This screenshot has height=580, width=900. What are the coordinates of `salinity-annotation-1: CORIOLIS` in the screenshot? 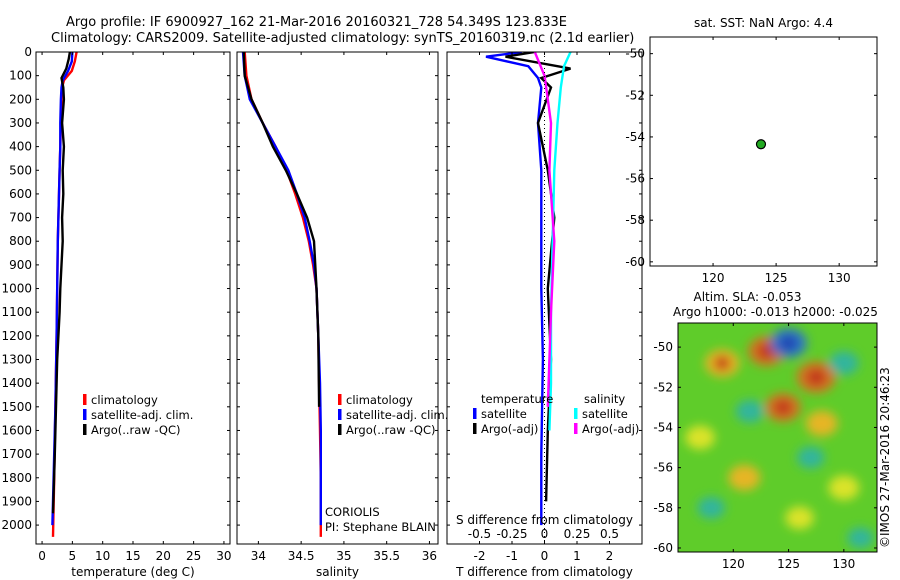 It's located at (352, 512).